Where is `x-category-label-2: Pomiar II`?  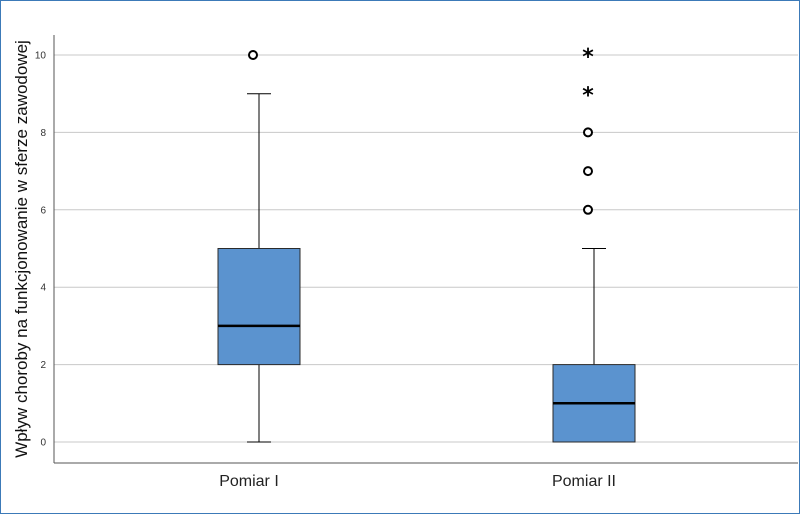 x-category-label-2: Pomiar II is located at coordinates (584, 481).